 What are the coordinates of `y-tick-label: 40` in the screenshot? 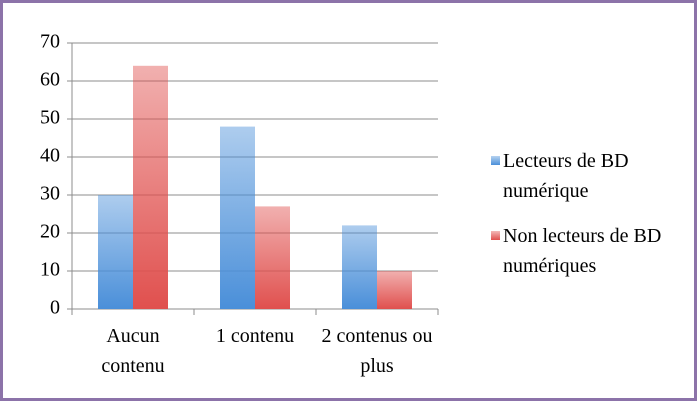 It's located at (50, 156).